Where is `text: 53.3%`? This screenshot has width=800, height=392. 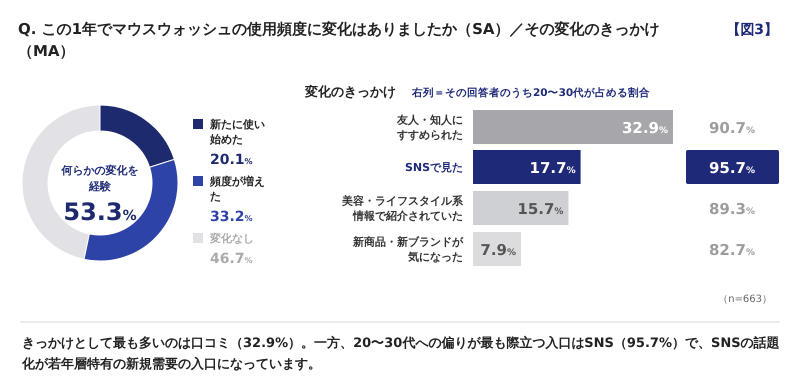
text: 53.3% is located at coordinates (100, 212).